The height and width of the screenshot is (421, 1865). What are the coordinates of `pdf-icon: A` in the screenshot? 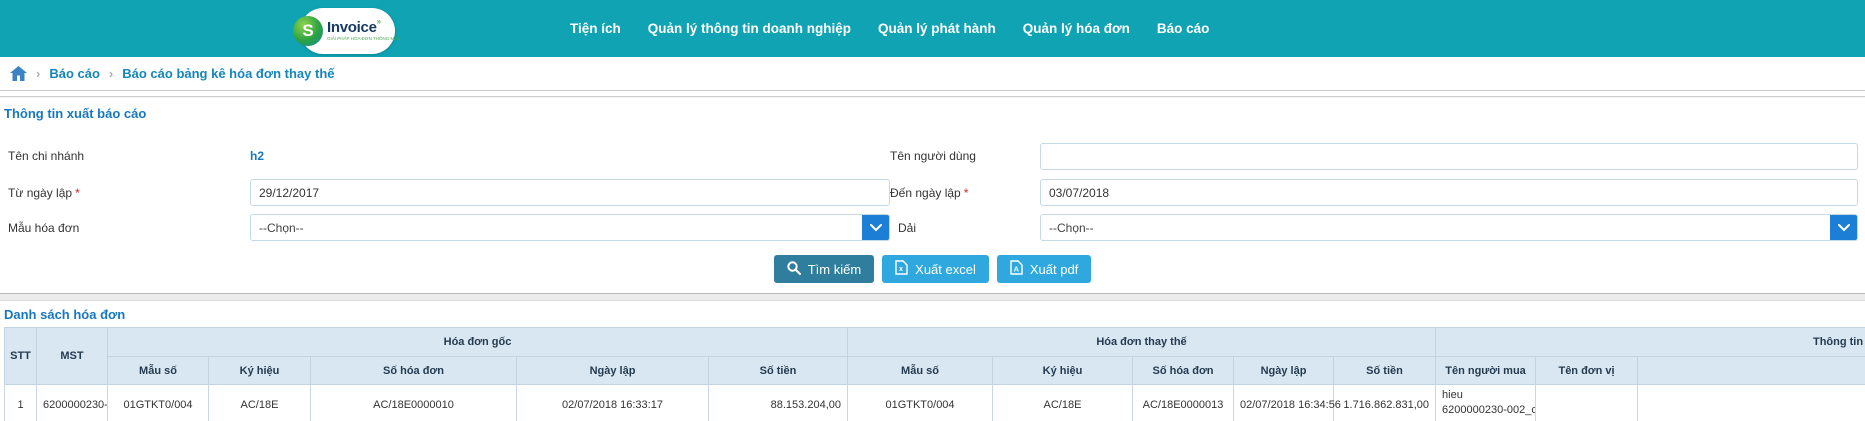 It's located at (1016, 269).